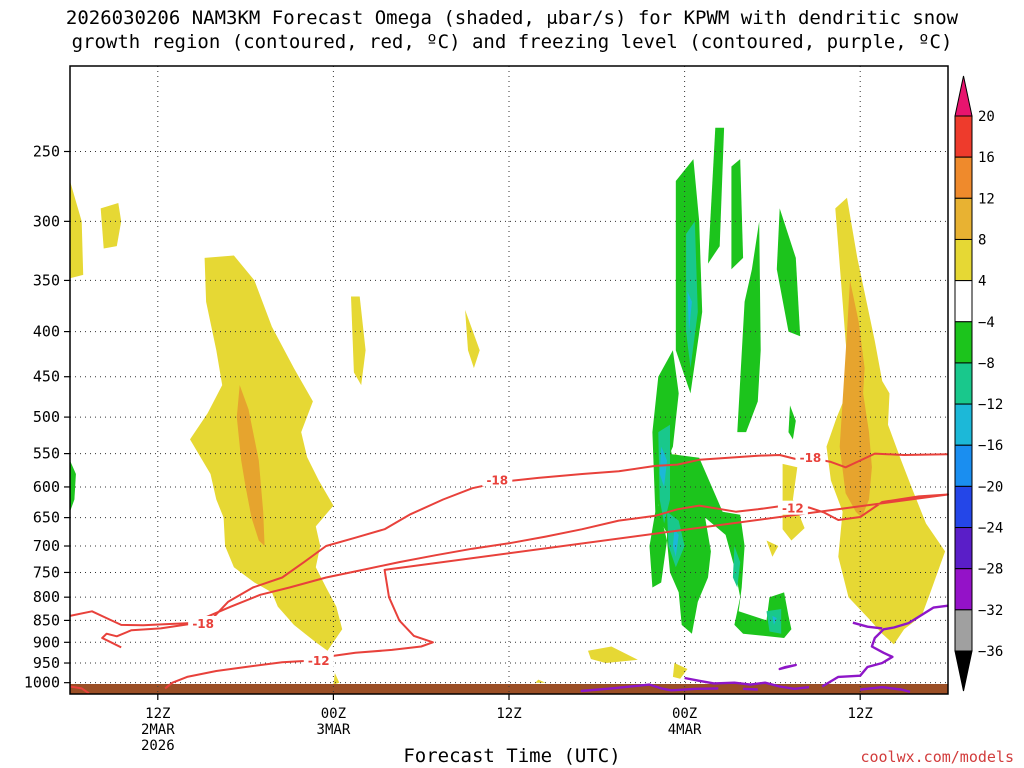 This screenshot has width=1024, height=768. What do you see at coordinates (990, 611) in the screenshot?
I see `colorbar-label: −32` at bounding box center [990, 611].